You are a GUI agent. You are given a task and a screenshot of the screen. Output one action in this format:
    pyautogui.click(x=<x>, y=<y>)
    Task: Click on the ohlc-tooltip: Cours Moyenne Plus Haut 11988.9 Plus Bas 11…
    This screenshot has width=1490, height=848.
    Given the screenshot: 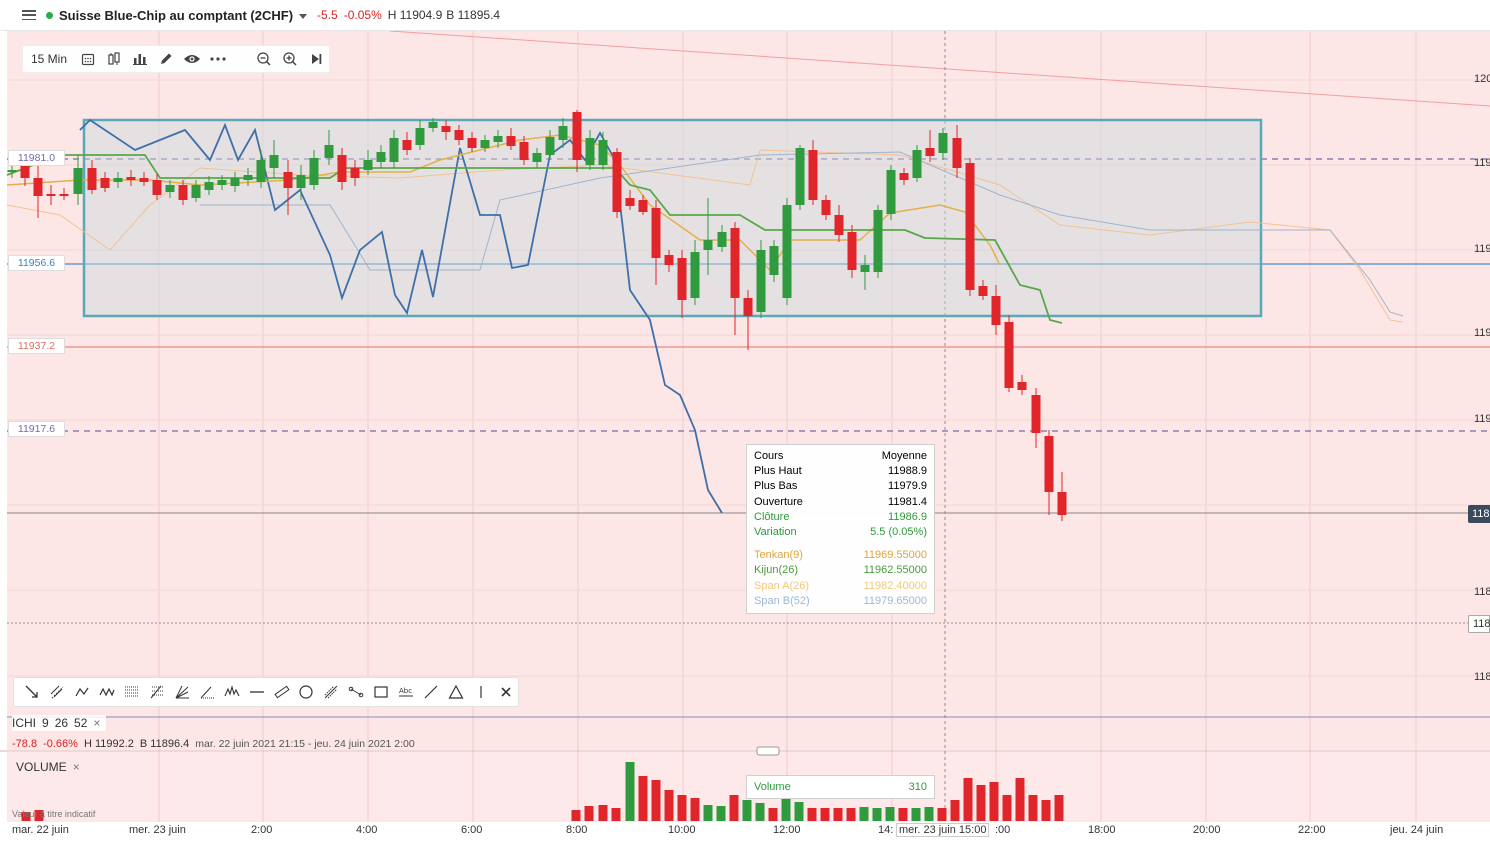 What is the action you would take?
    pyautogui.click(x=840, y=529)
    